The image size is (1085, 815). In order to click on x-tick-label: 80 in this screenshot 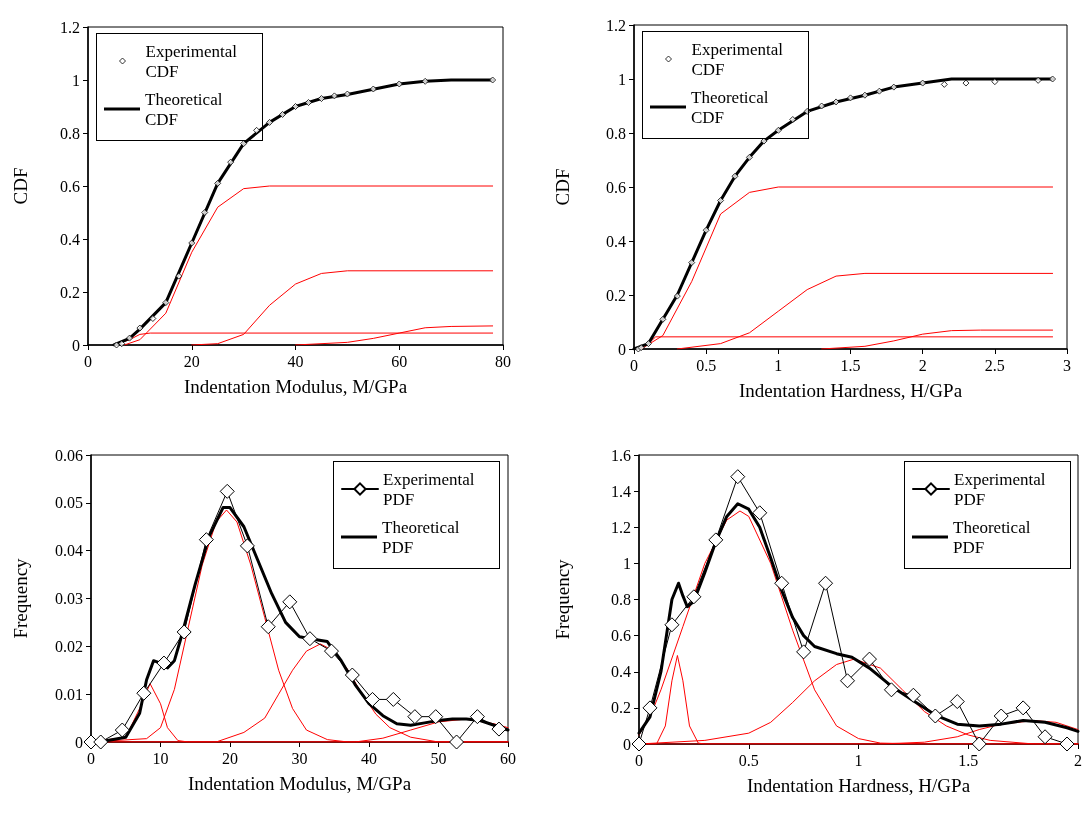, I will do `click(503, 361)`.